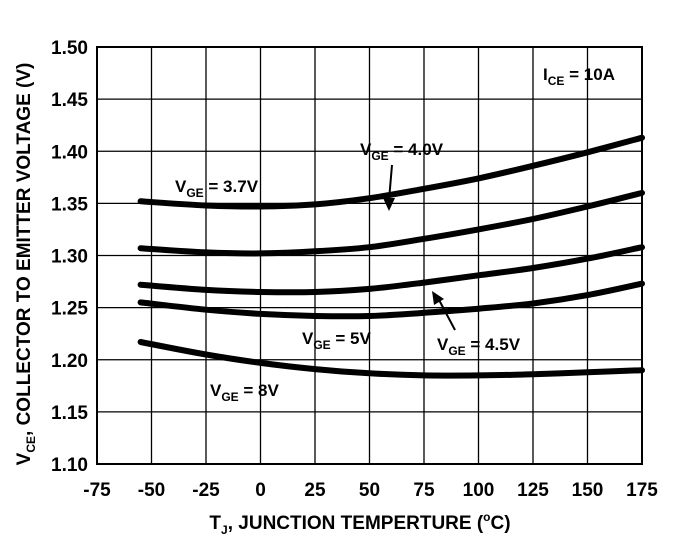 Image resolution: width=686 pixels, height=540 pixels. What do you see at coordinates (69, 152) in the screenshot?
I see `y-tick-label: 1.40` at bounding box center [69, 152].